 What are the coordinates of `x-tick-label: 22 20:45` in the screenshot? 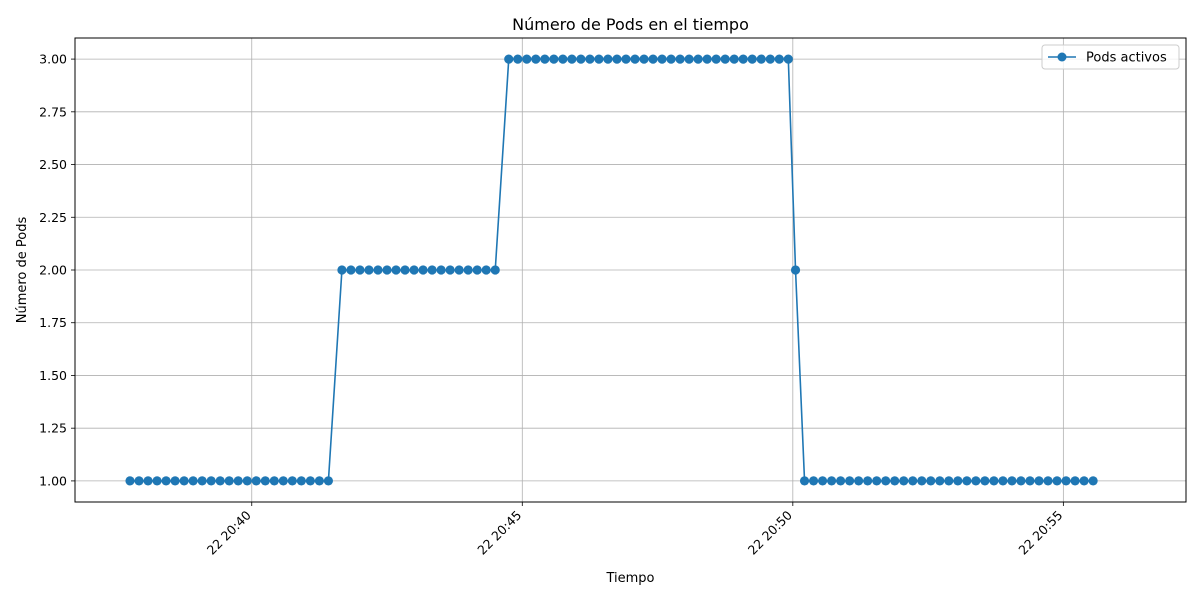 It's located at (499, 533).